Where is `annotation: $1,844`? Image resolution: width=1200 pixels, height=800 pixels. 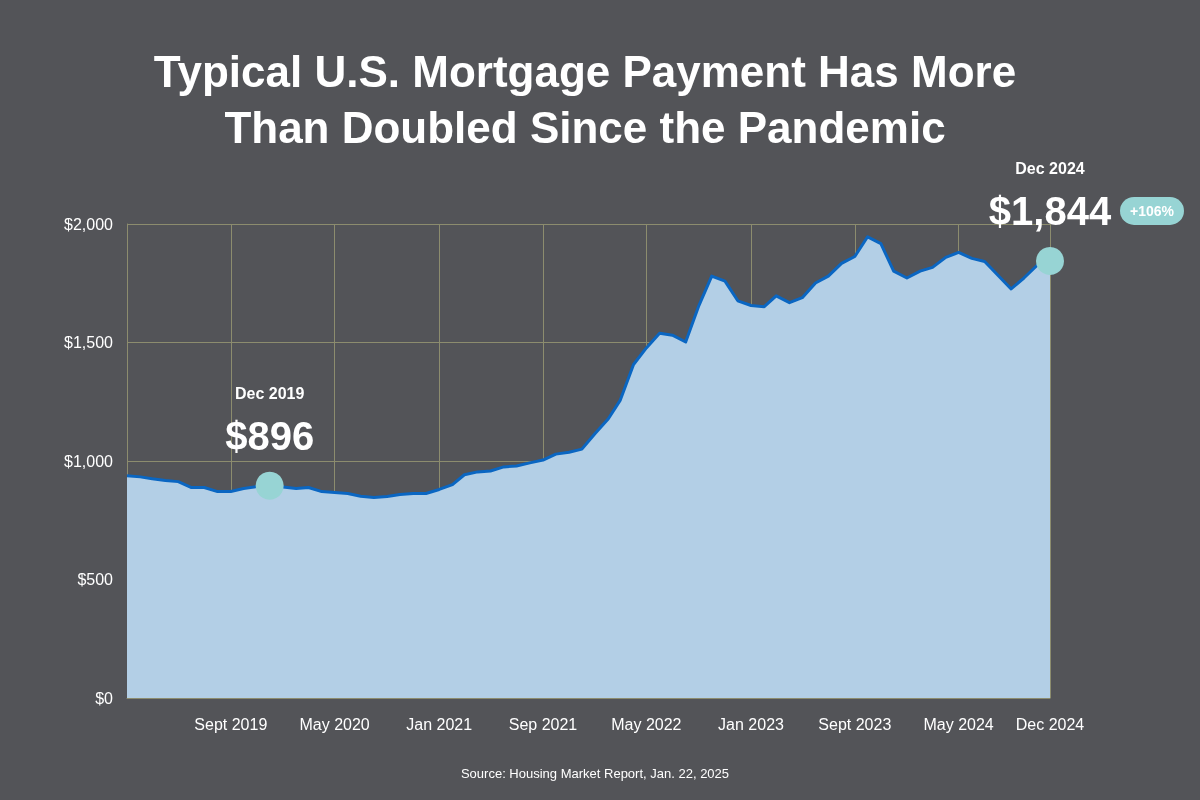
annotation: $1,844 is located at coordinates (1050, 210).